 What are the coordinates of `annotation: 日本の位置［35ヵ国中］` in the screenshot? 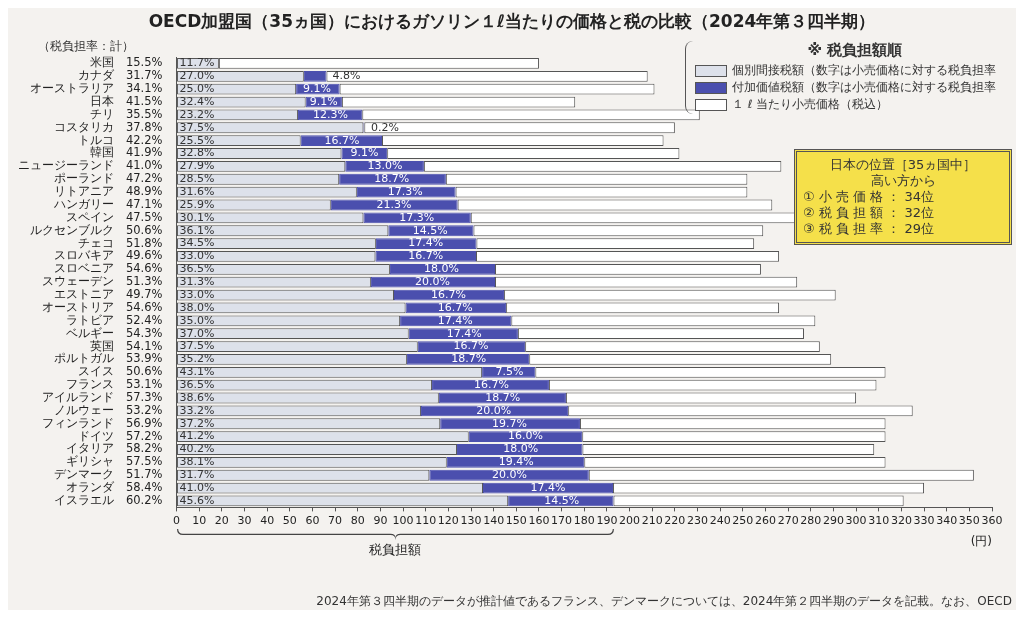 It's located at (903, 165).